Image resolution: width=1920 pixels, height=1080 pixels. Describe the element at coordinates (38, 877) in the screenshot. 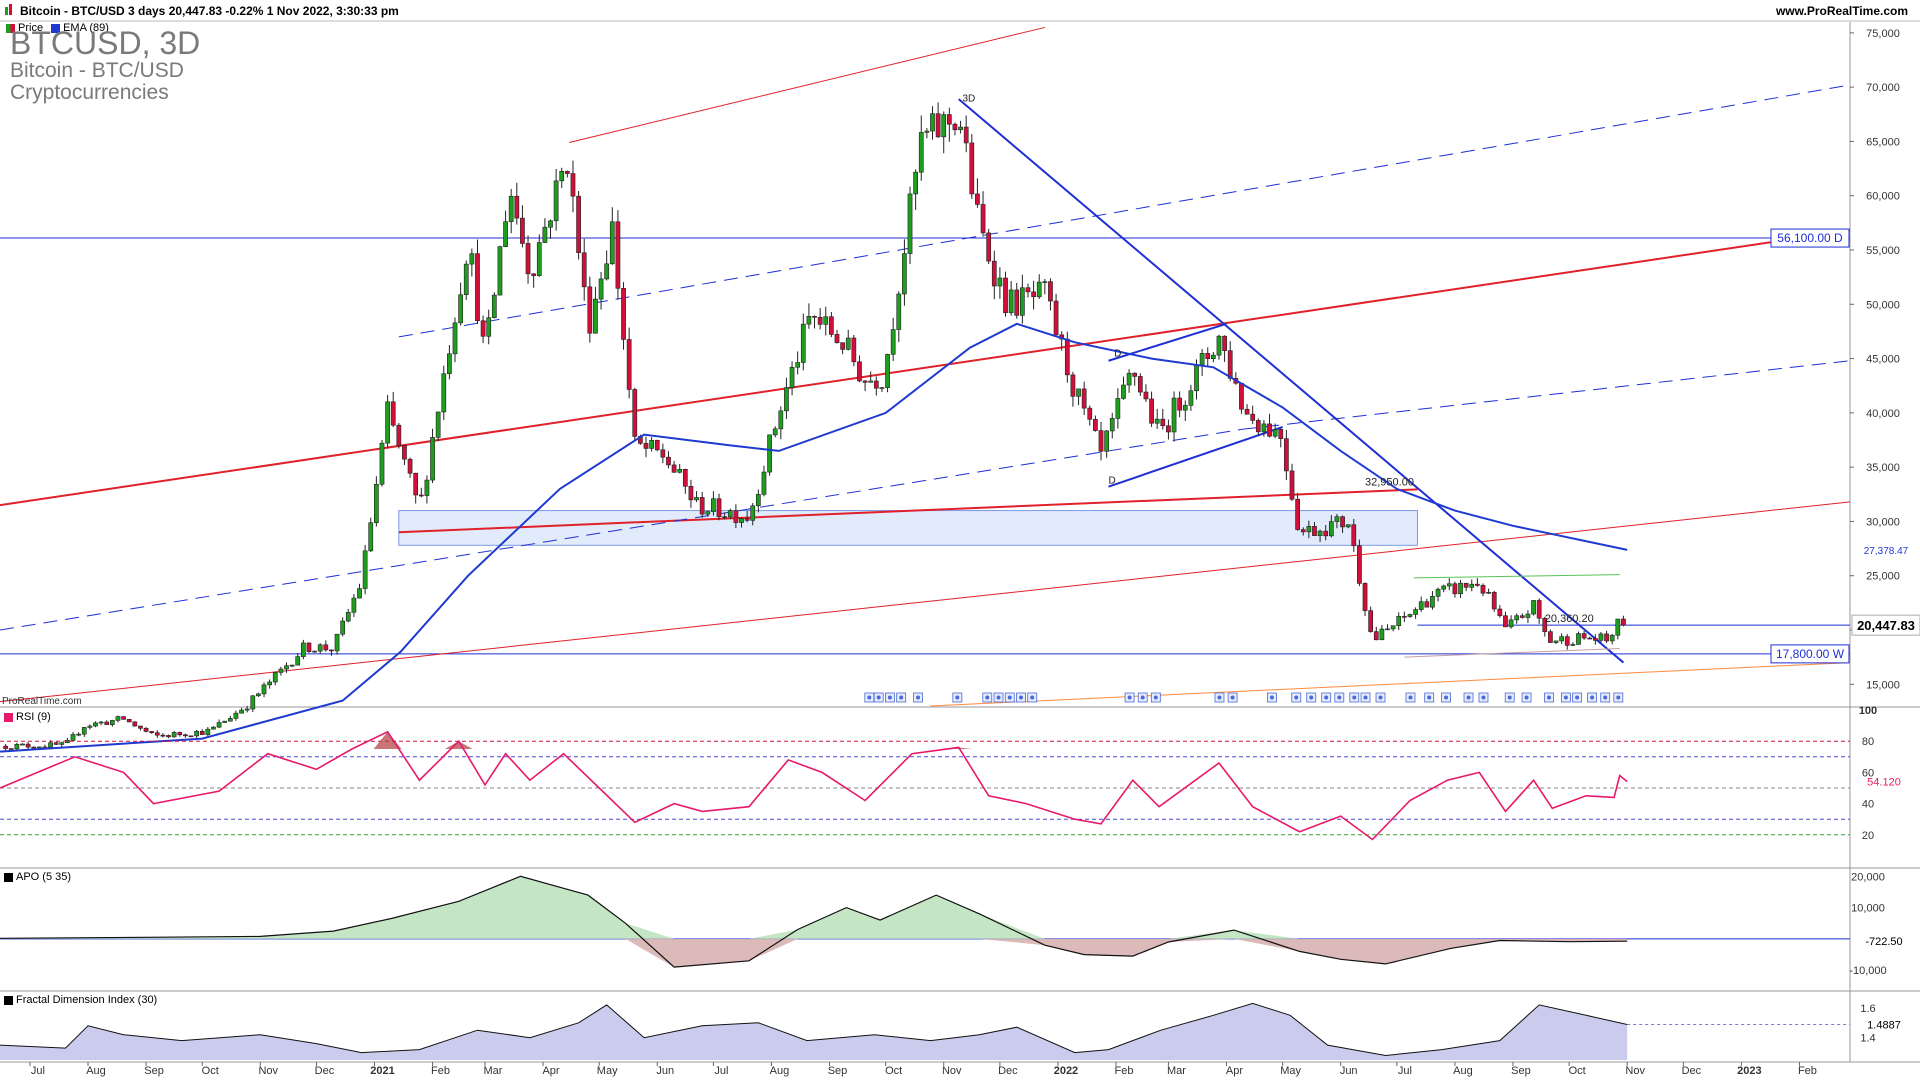

I see `apo-panel-label: APO (5 35)` at that location.